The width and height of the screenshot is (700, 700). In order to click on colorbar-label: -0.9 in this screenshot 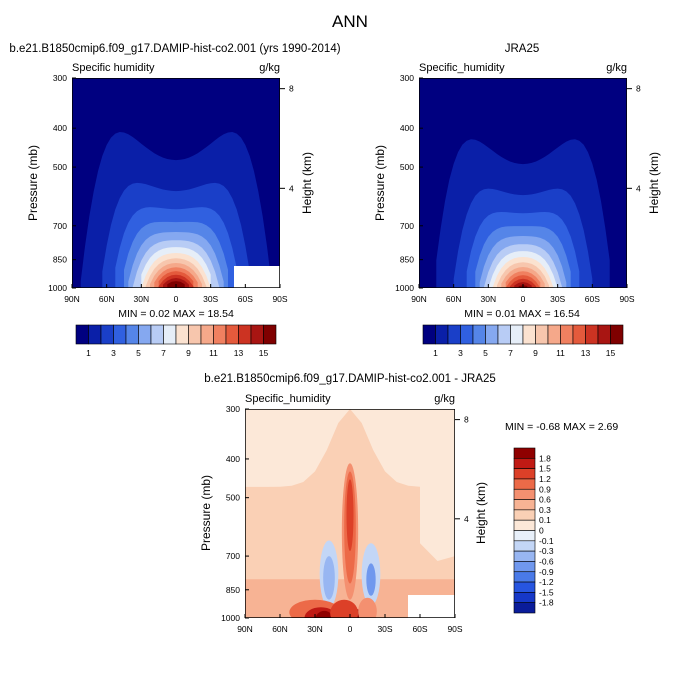, I will do `click(546, 572)`.